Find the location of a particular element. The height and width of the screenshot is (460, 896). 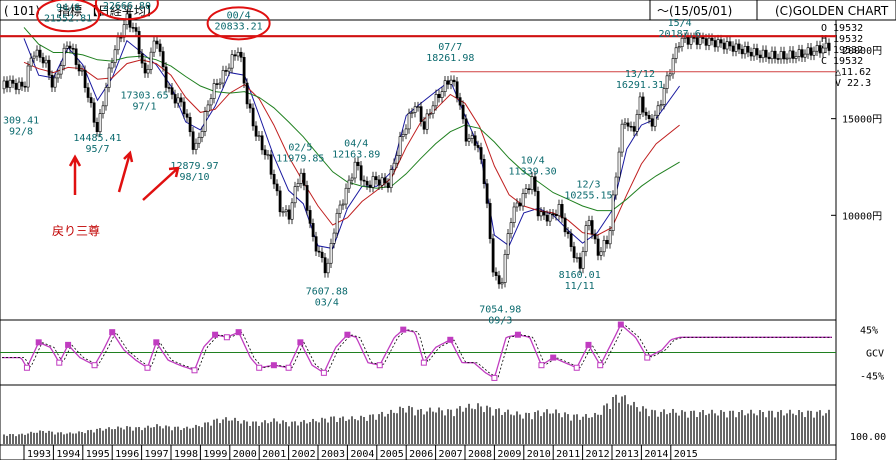

year-label: 2009 is located at coordinates (509, 454).